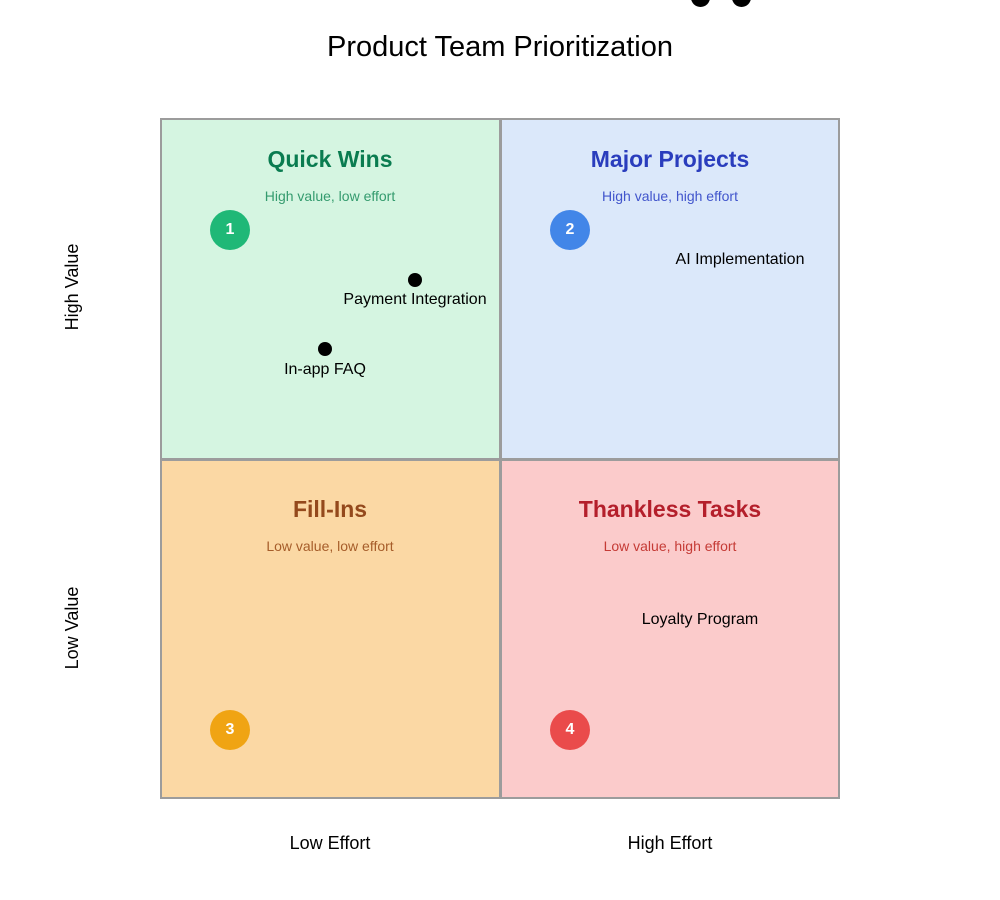 The height and width of the screenshot is (900, 1000). Describe the element at coordinates (230, 730) in the screenshot. I see `priority-badge-3: 3` at that location.